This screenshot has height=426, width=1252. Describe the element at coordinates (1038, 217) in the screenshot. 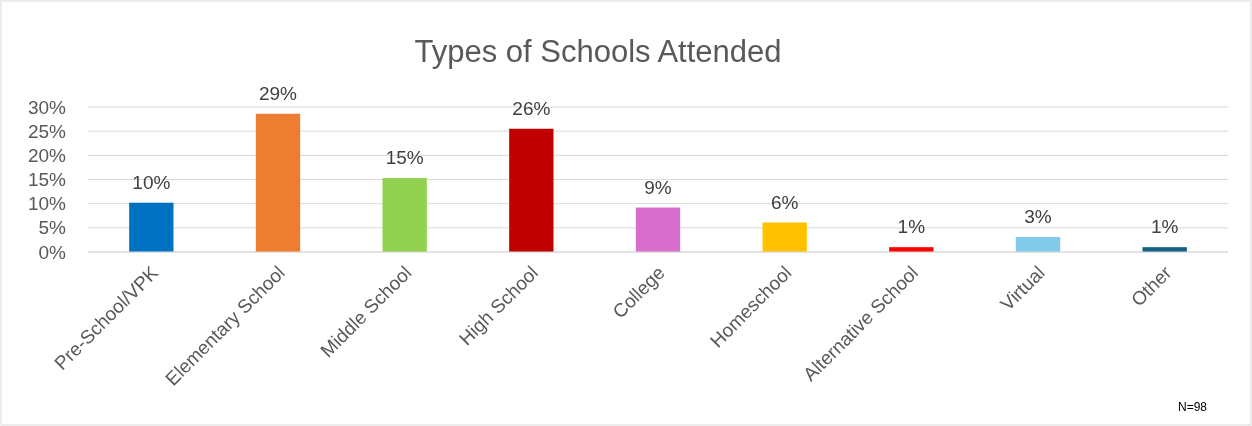

I see `data-label: 3%` at that location.